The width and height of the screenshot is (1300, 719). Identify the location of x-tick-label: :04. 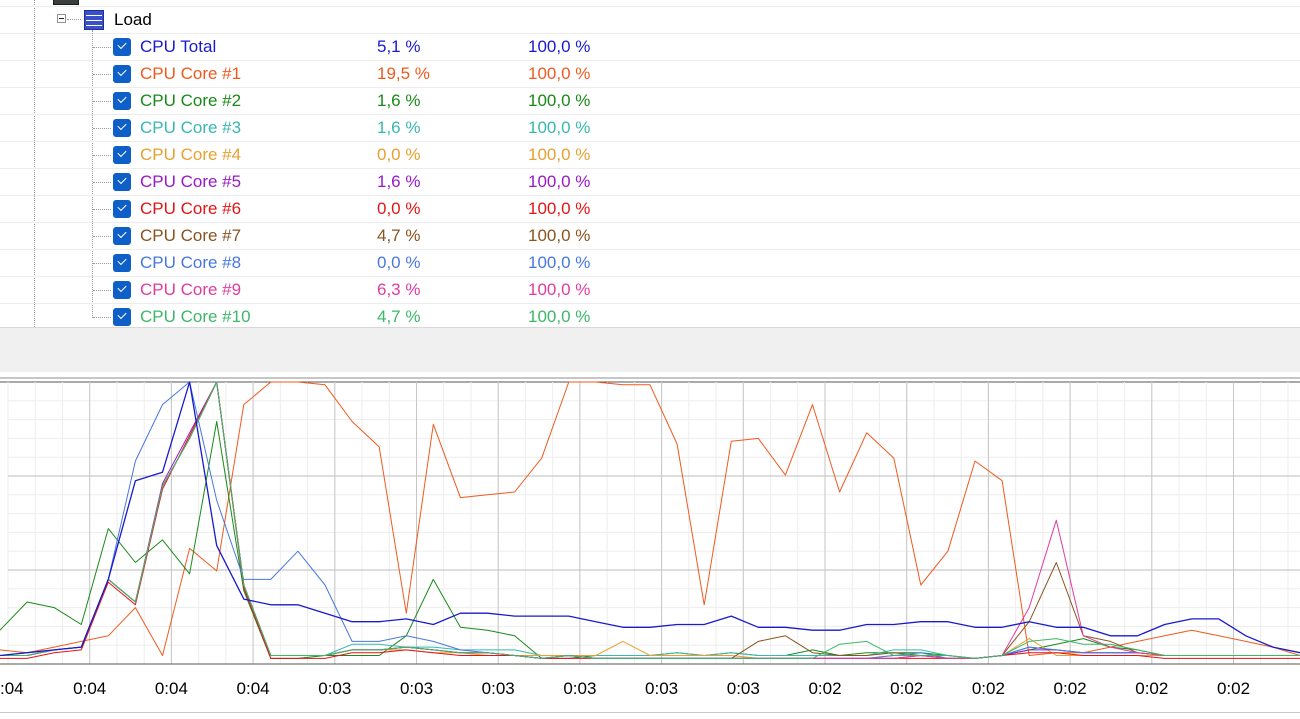
(12, 688).